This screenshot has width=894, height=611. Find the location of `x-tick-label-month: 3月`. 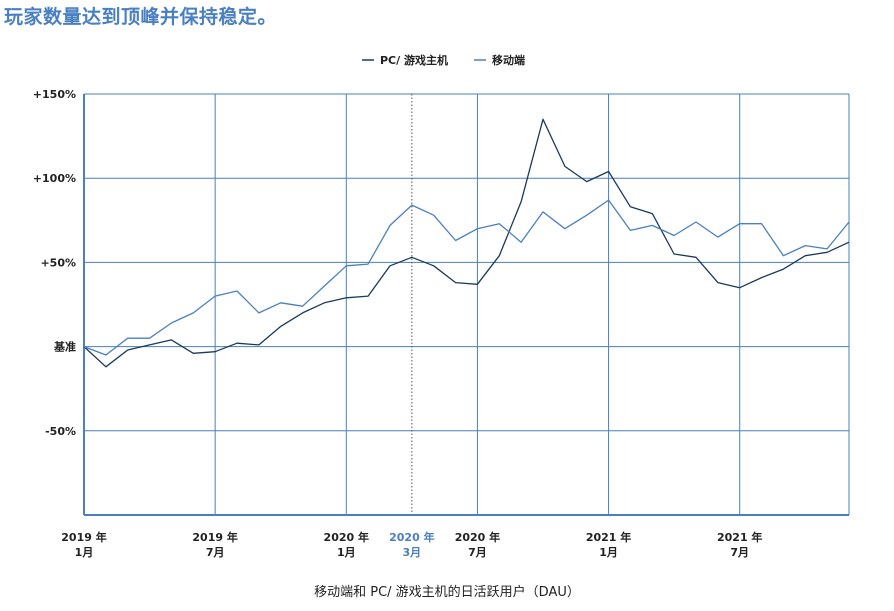

x-tick-label-month: 3月 is located at coordinates (412, 552).